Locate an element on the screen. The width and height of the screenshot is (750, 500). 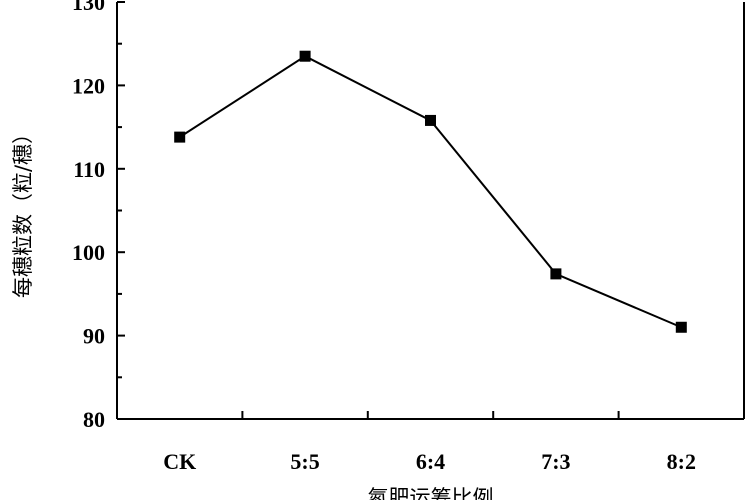
y-tick-label: 110 is located at coordinates (89, 169).